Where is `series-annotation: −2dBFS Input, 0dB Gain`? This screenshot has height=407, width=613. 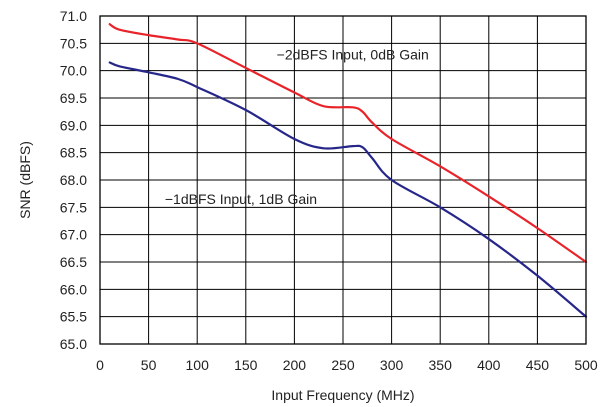 series-annotation: −2dBFS Input, 0dB Gain is located at coordinates (353, 54).